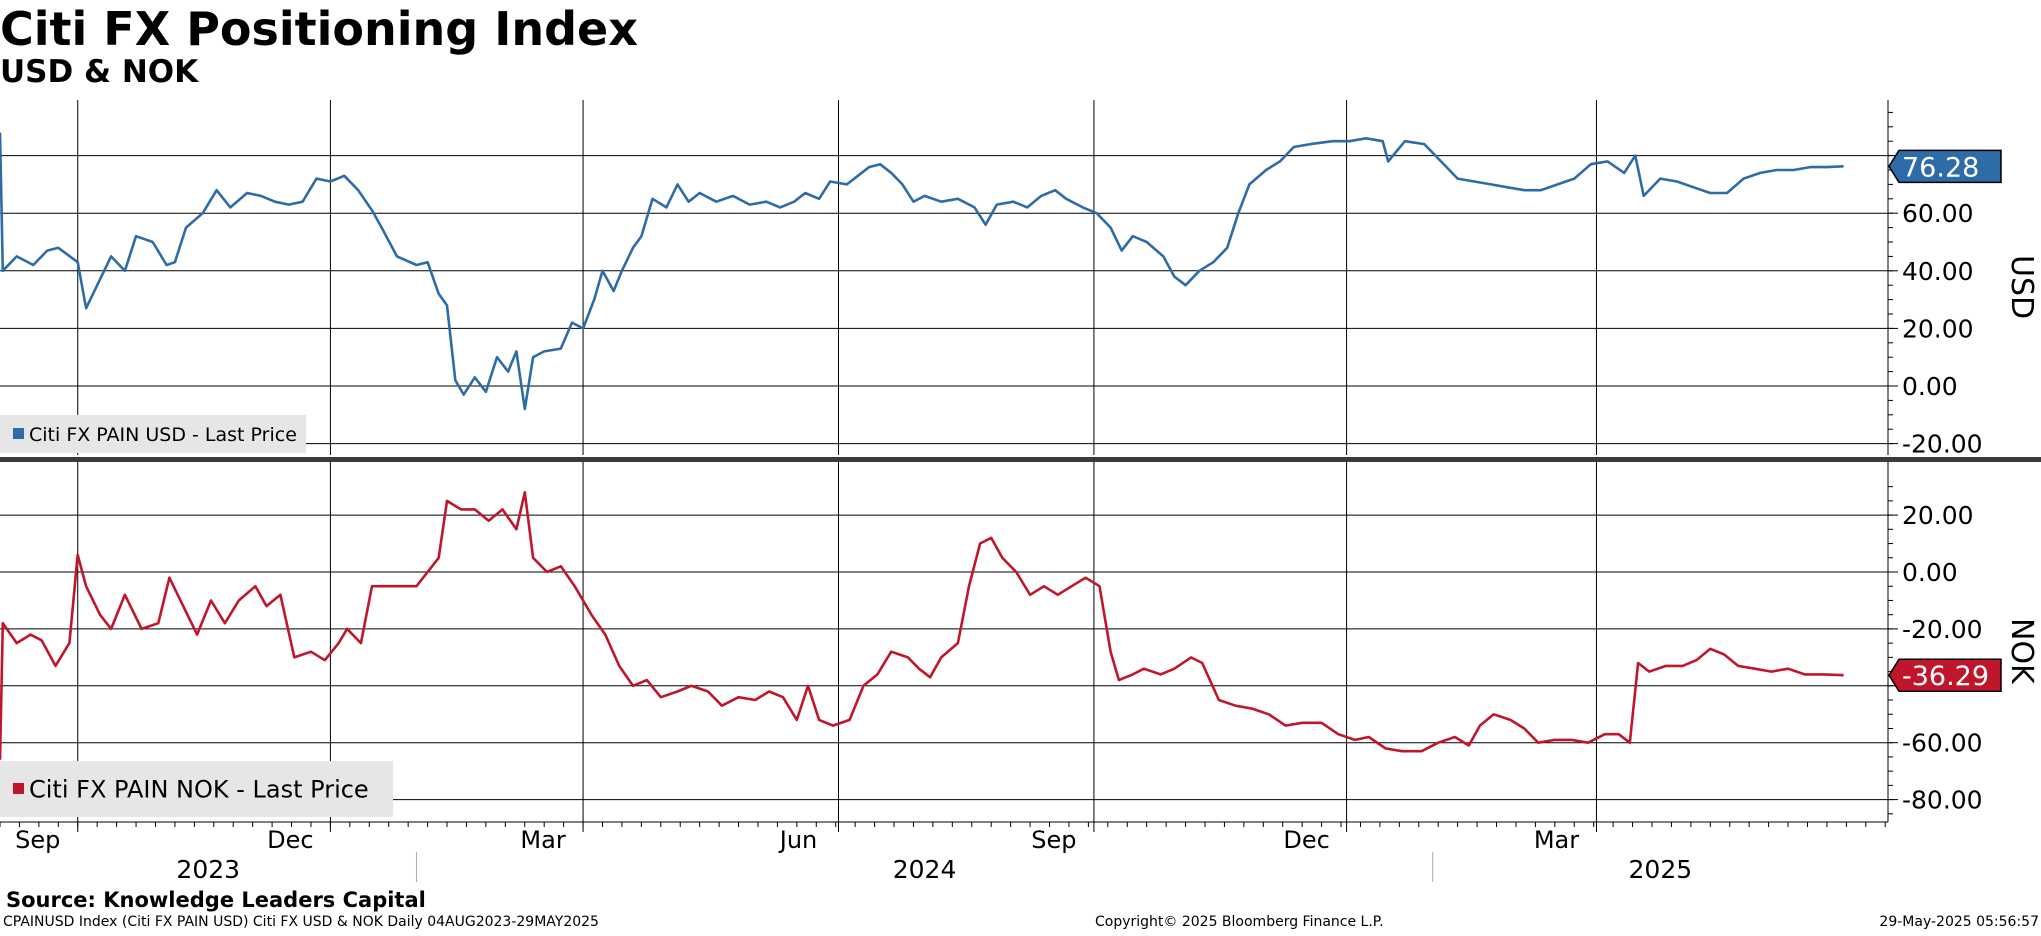 The height and width of the screenshot is (936, 2041). What do you see at coordinates (2021, 651) in the screenshot?
I see `y-axis-title: NOK` at bounding box center [2021, 651].